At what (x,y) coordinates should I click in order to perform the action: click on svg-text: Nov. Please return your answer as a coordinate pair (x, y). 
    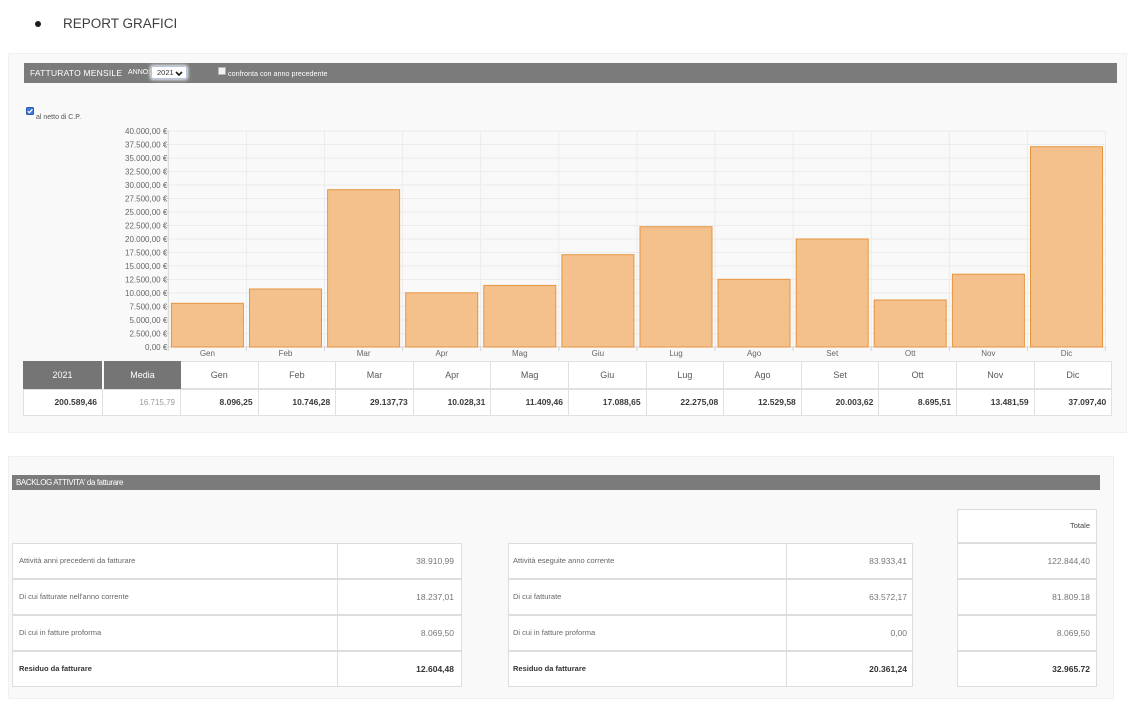
    Looking at the image, I should click on (988, 353).